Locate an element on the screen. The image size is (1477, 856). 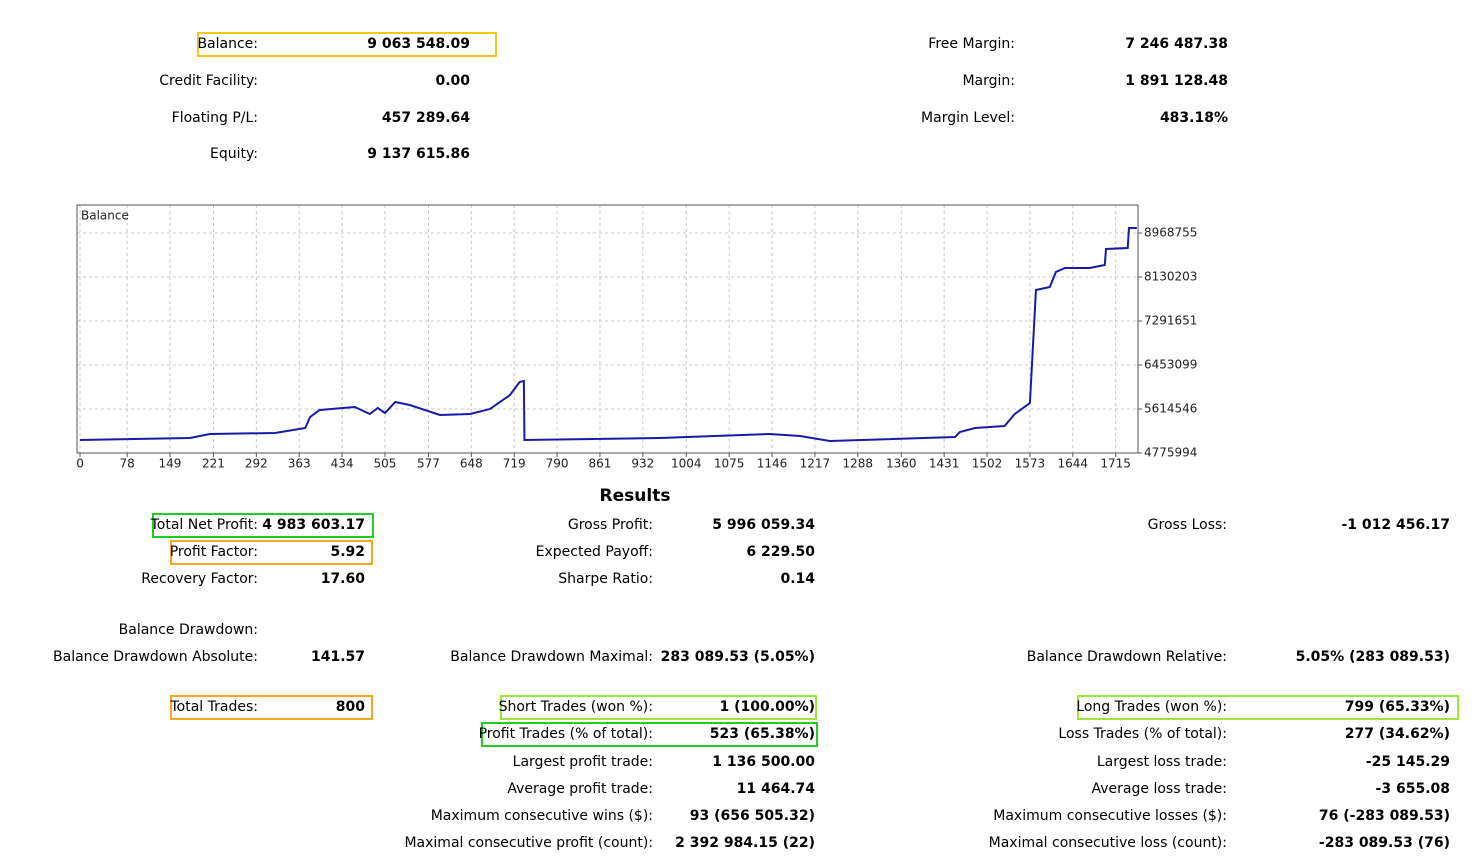
x-tick-label: 1360 is located at coordinates (901, 464).